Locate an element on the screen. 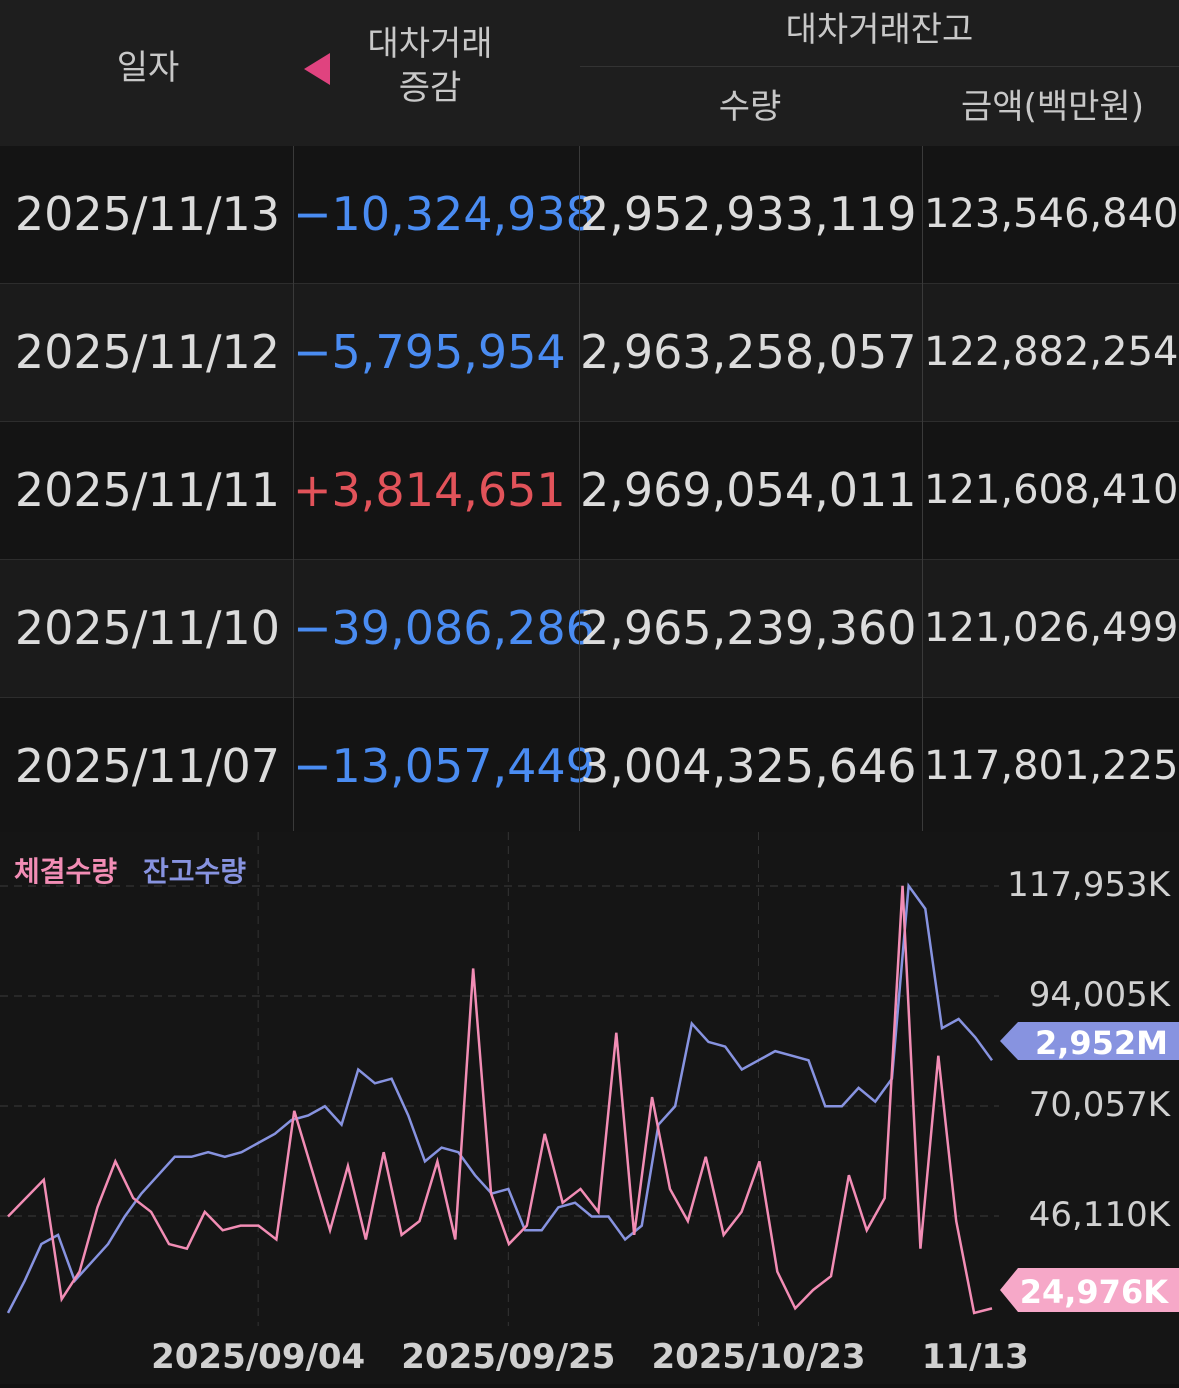 The image size is (1179, 1388). legend-balance: 잔고수량 is located at coordinates (194, 871).